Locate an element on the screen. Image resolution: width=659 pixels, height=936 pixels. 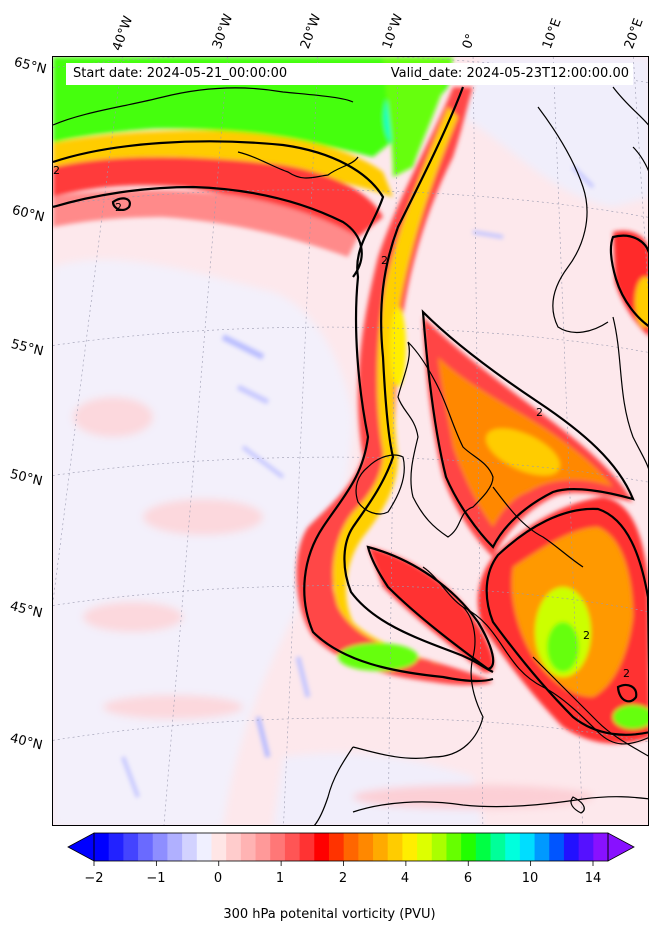
lat-label: 65°N is located at coordinates (30, 66).